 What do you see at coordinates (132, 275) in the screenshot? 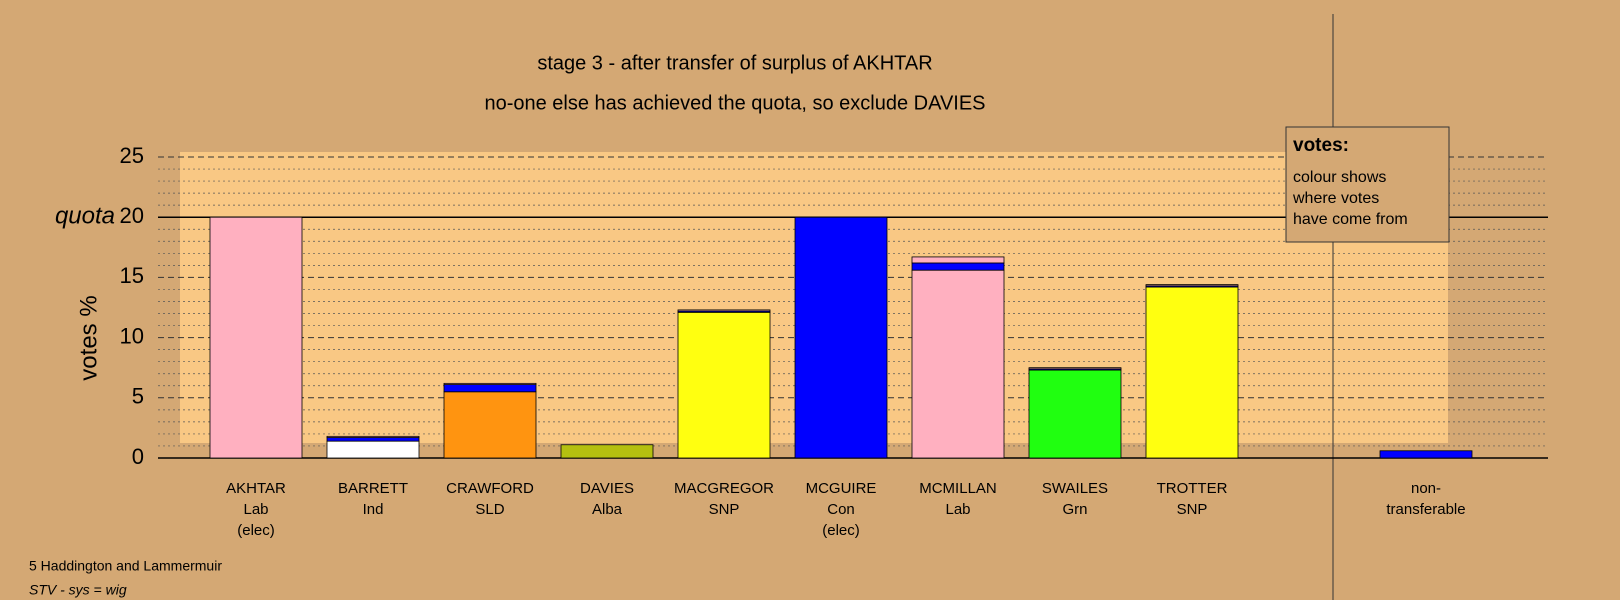
I see `y-tick-label: 15` at bounding box center [132, 275].